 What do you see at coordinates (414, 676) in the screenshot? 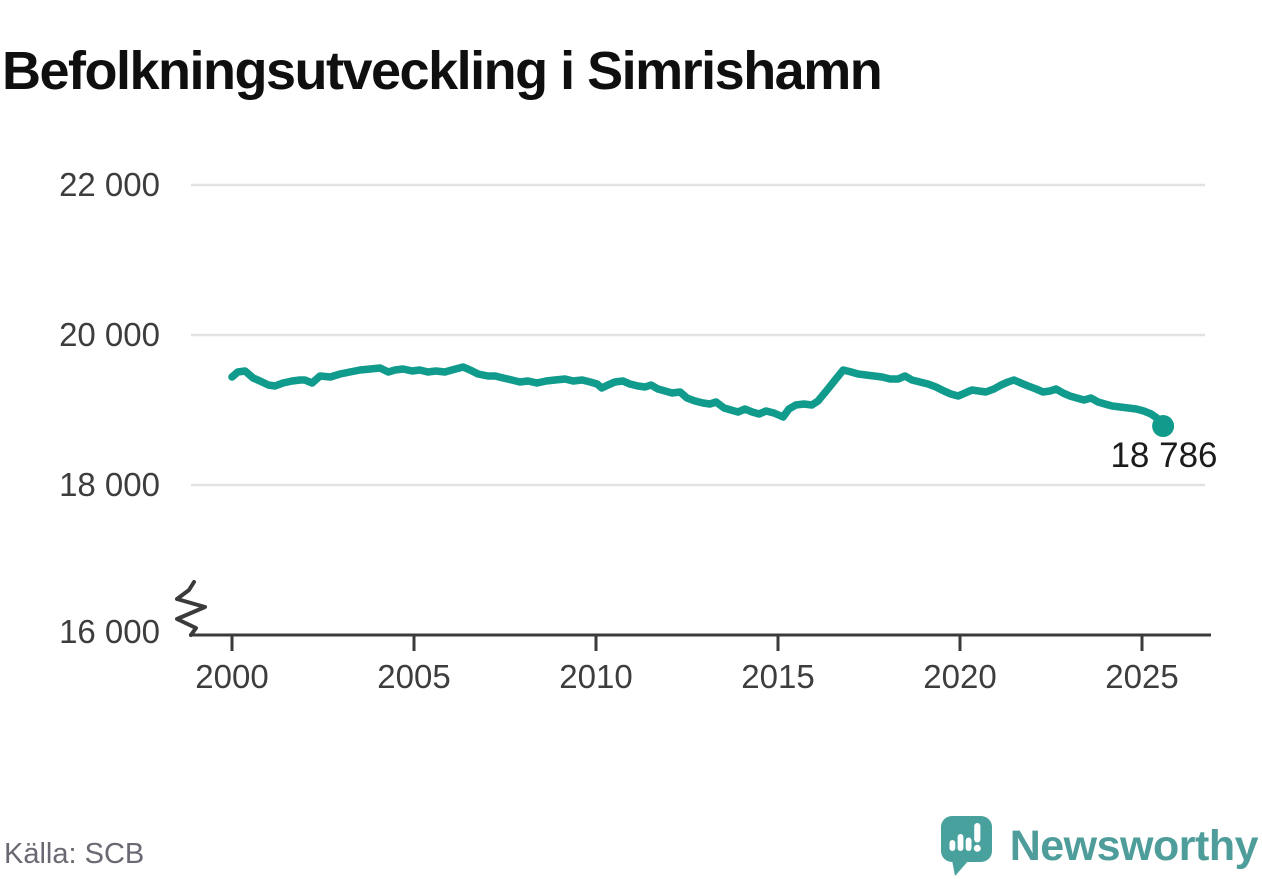
I see `x-tick-label: 2005` at bounding box center [414, 676].